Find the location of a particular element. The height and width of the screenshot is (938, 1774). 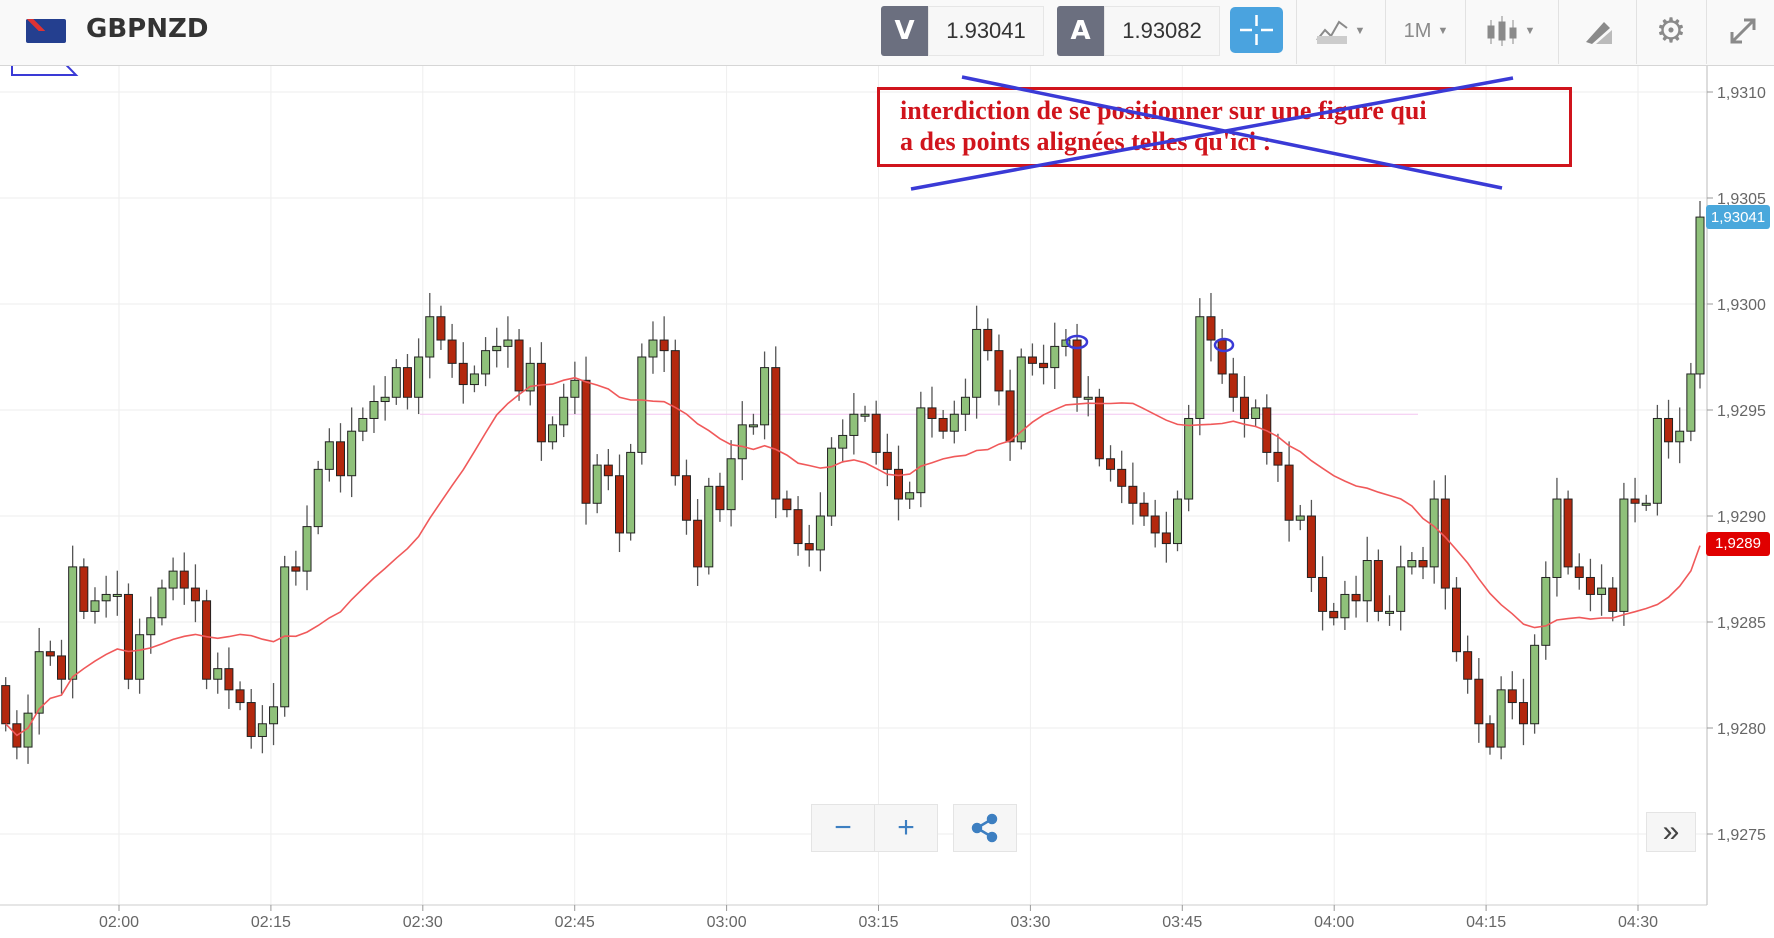

chart-type-dropdown: ▼ is located at coordinates (1340, 31).